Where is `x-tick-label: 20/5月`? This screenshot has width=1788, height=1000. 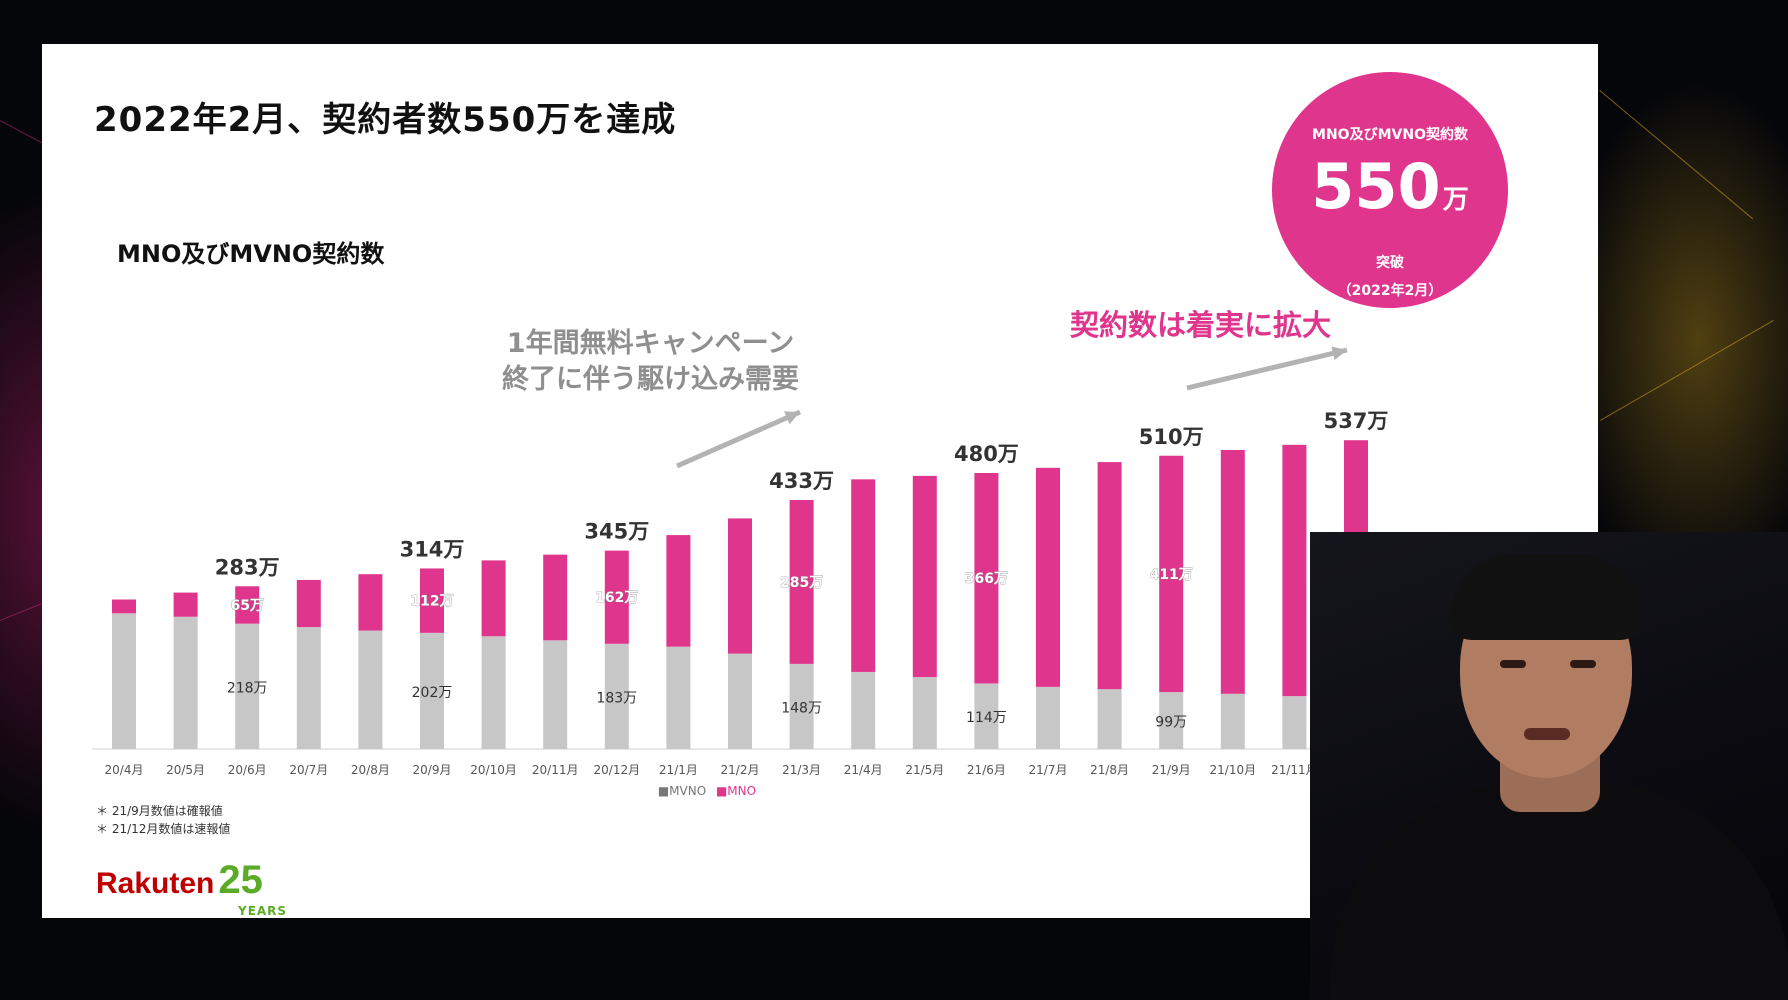 x-tick-label: 20/5月 is located at coordinates (185, 770).